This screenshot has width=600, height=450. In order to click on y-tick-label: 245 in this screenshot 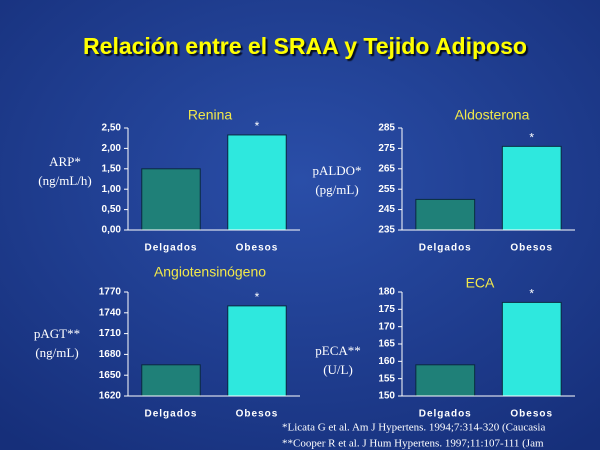, I will do `click(386, 209)`.